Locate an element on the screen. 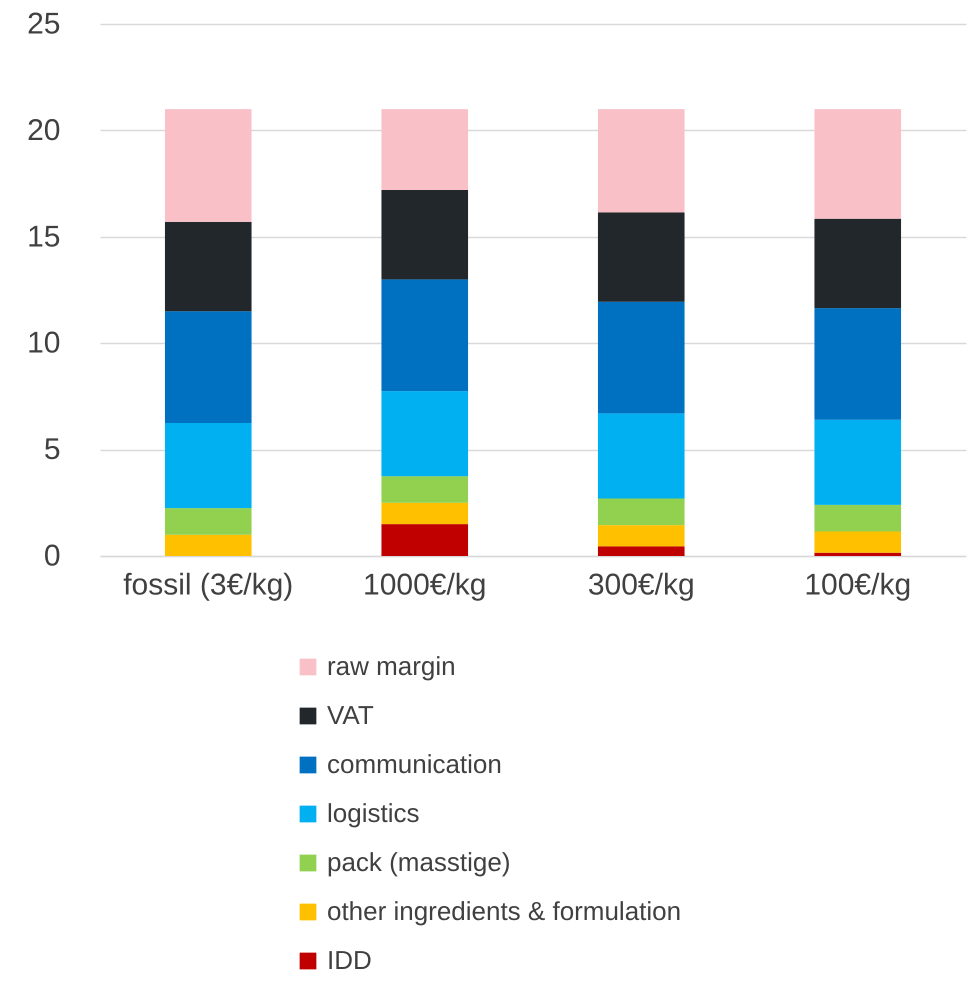 The height and width of the screenshot is (981, 969). y-tick-label: 10 is located at coordinates (43, 343).